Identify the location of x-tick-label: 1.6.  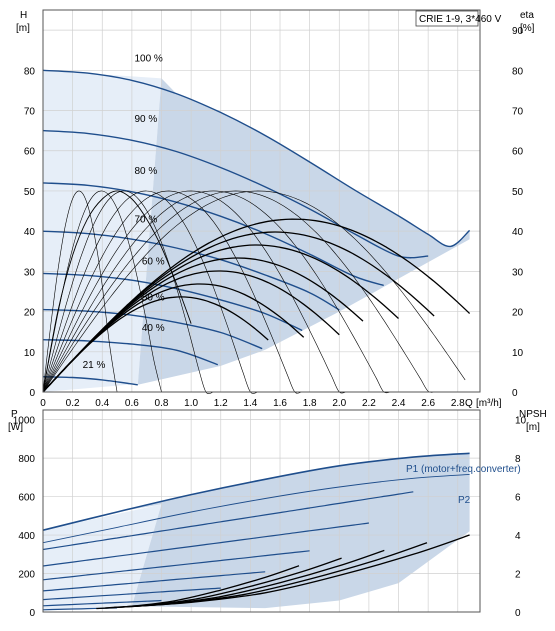
(280, 403).